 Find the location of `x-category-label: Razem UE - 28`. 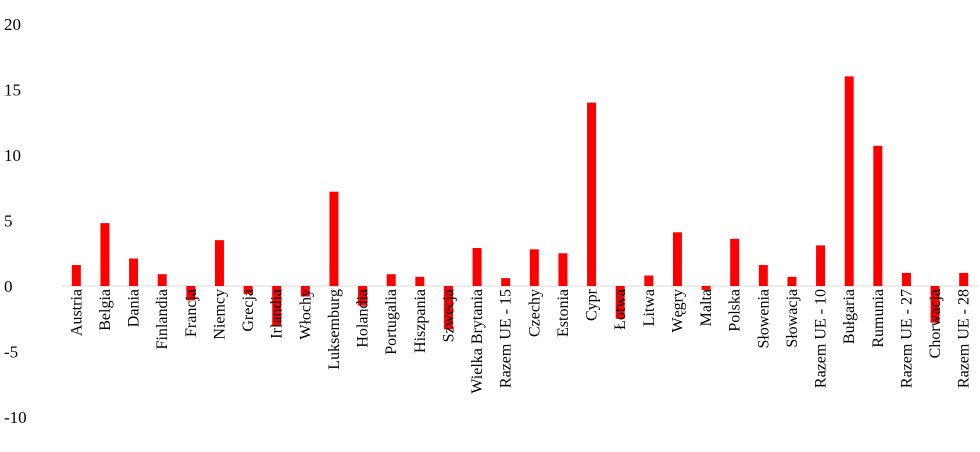

x-category-label: Razem UE - 28 is located at coordinates (964, 338).